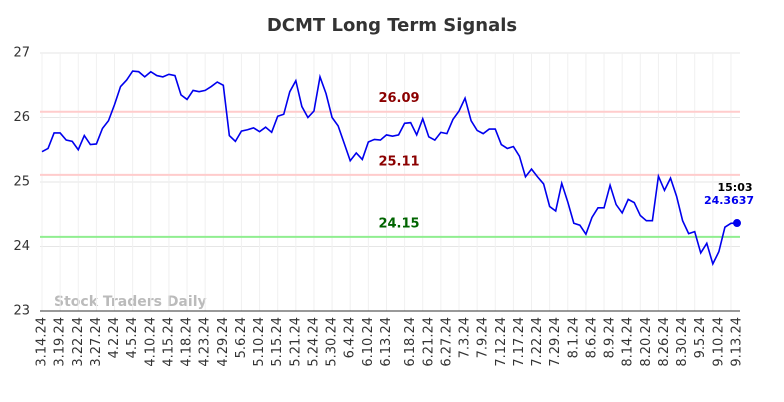  I want to click on x-tick-label: 5.6.24, so click(241, 337).